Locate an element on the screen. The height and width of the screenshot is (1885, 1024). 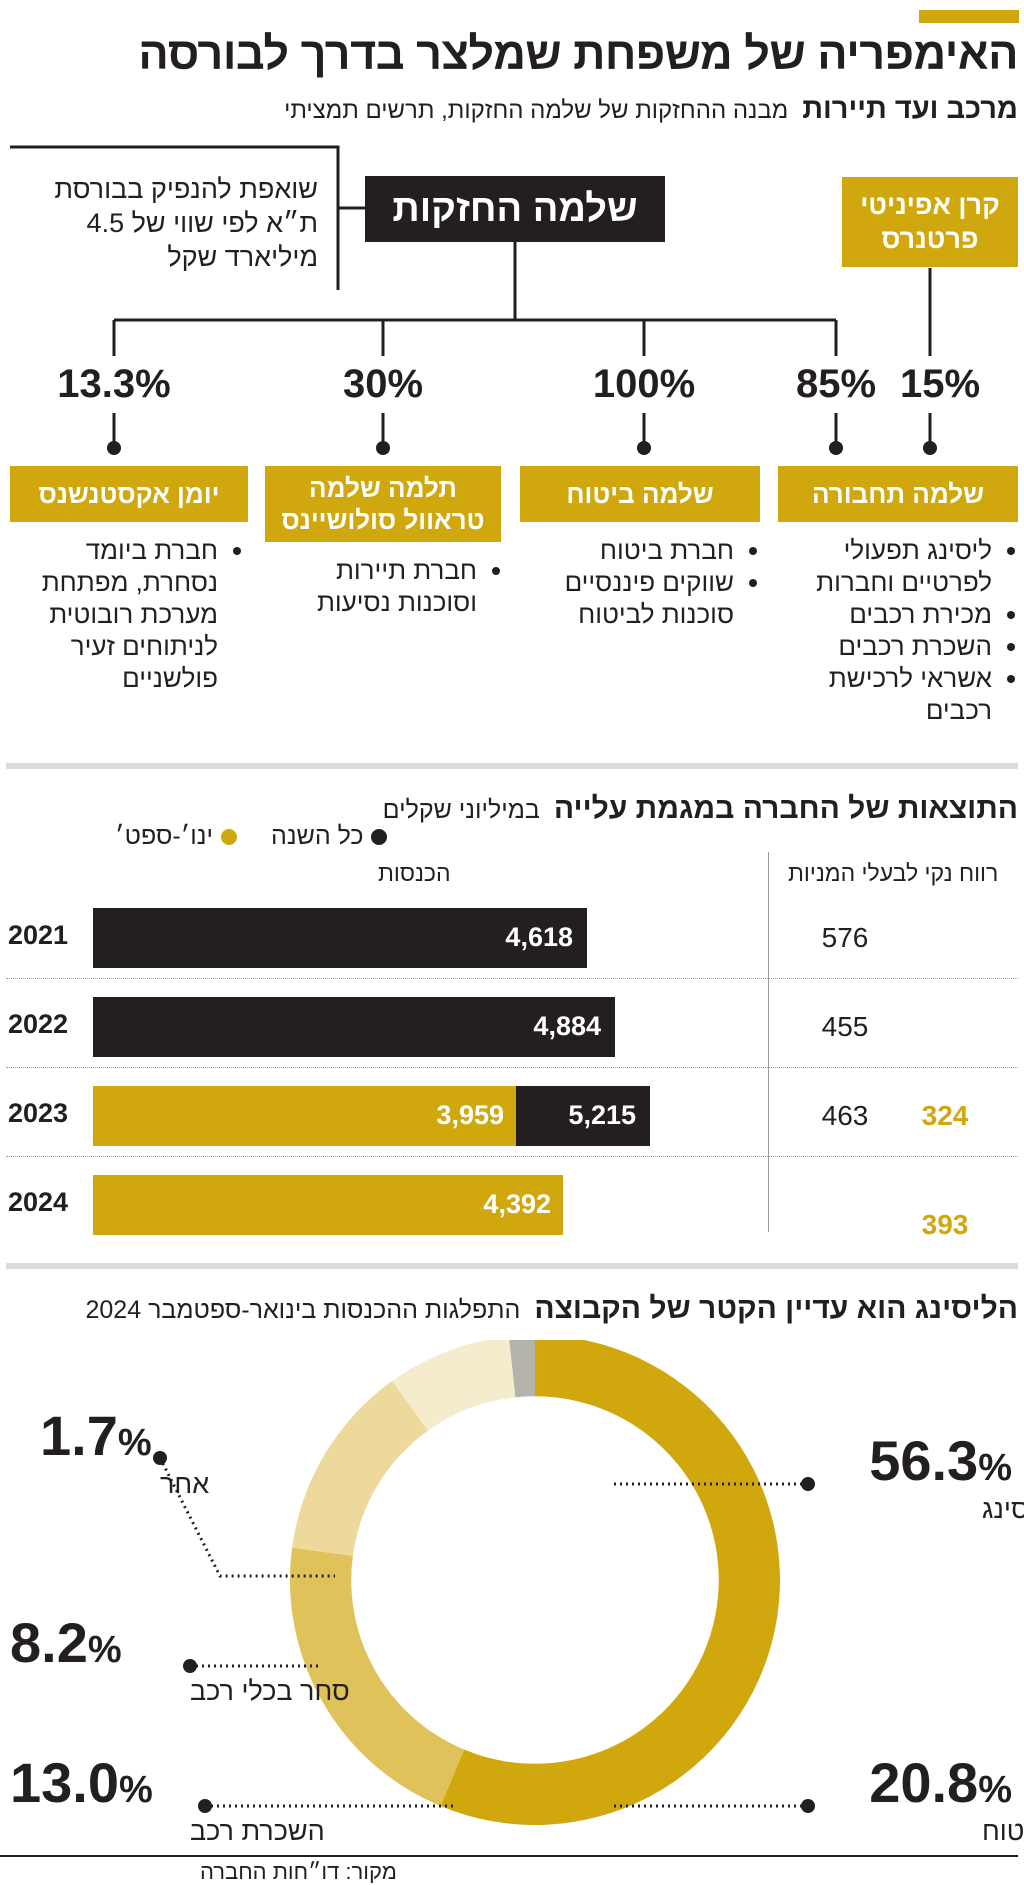
profit-full-year: 576 is located at coordinates (845, 937).